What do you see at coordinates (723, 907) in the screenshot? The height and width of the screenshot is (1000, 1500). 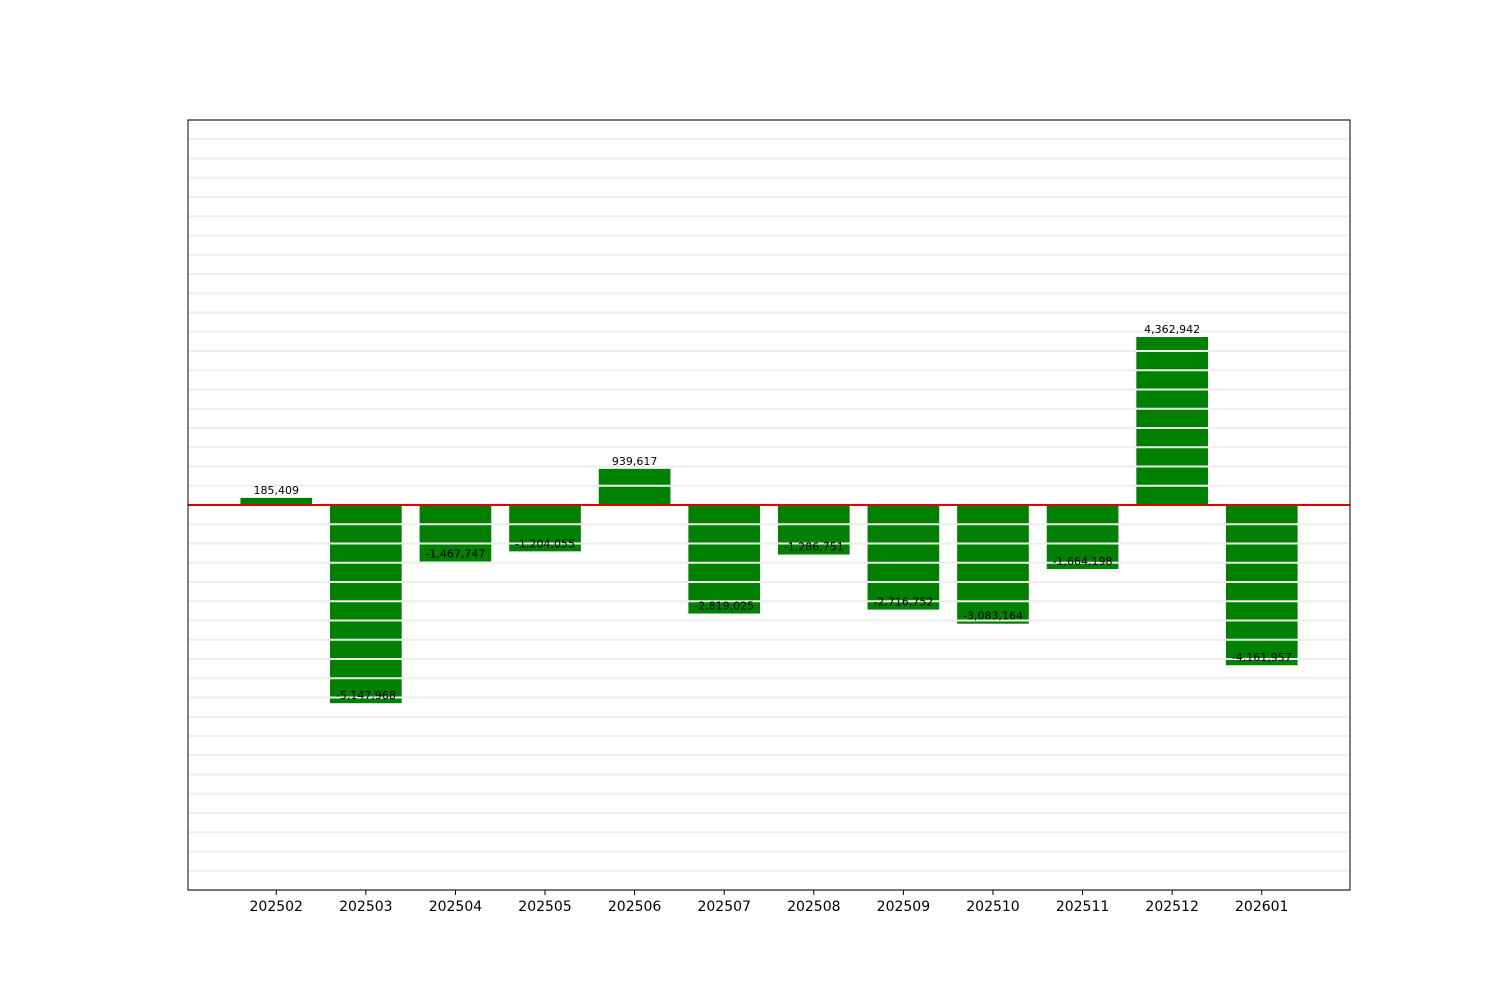 I see `x-tick-label: 202507` at bounding box center [723, 907].